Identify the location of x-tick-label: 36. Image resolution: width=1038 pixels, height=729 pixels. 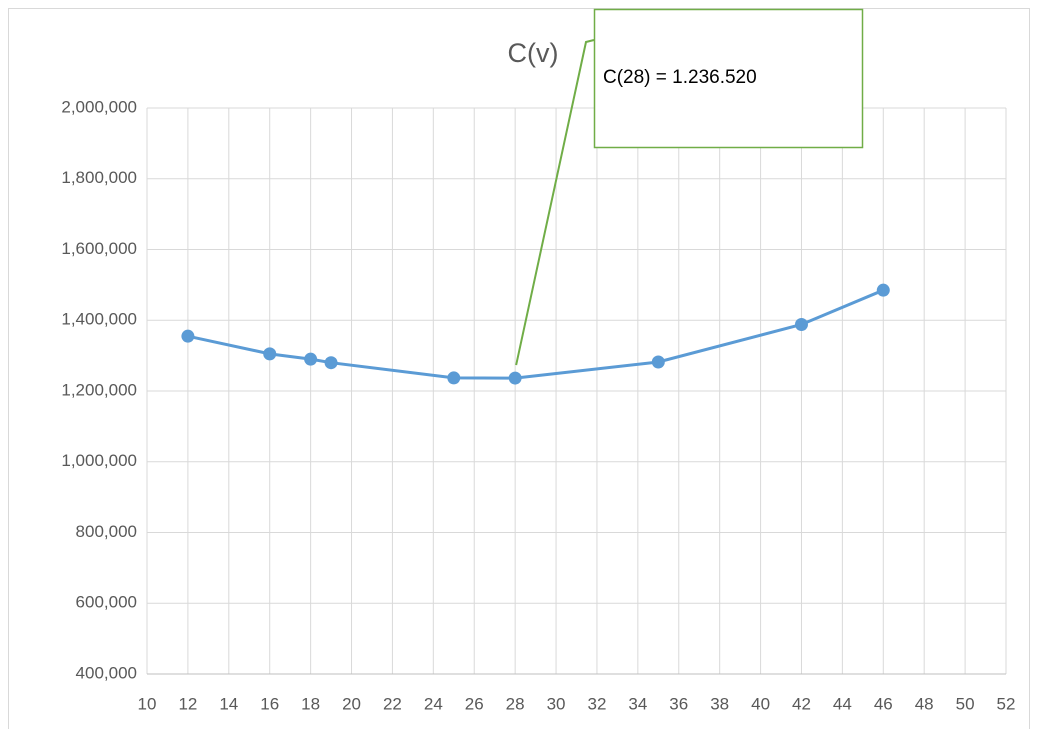
(678, 703).